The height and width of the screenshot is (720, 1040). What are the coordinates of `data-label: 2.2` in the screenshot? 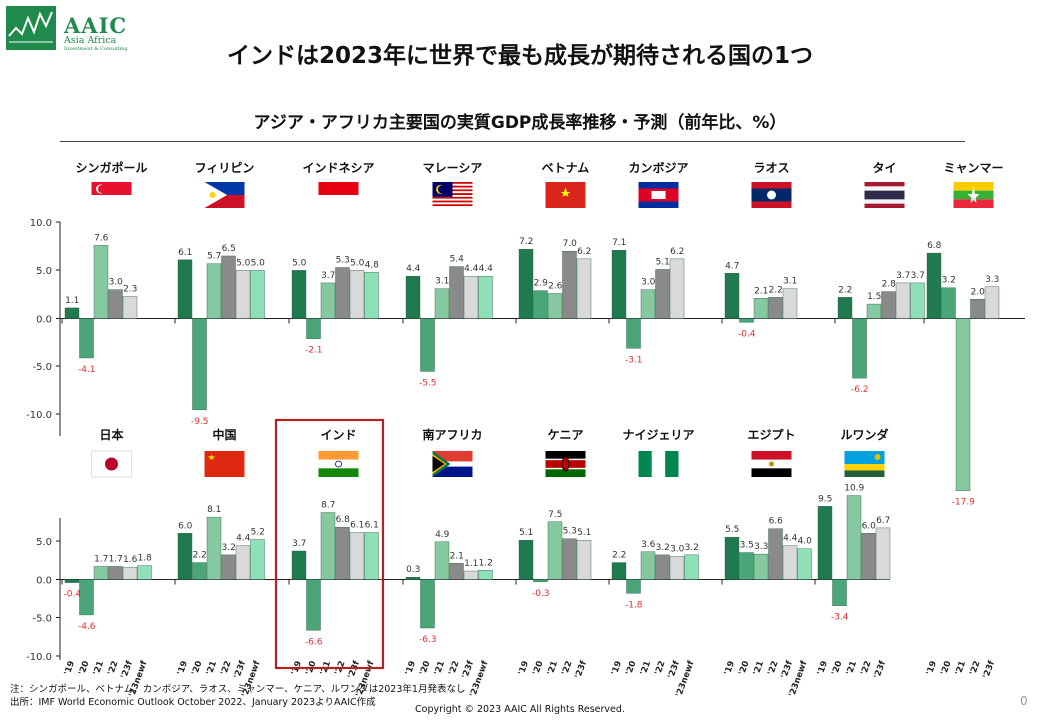 It's located at (845, 290).